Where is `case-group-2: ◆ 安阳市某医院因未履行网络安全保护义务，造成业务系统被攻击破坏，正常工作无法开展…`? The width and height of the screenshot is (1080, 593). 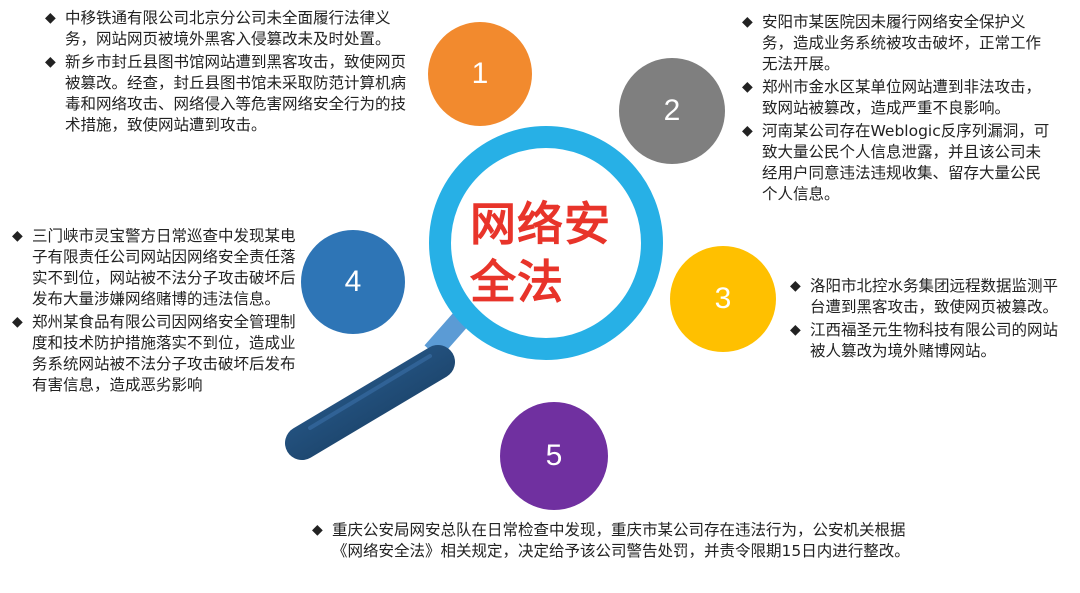 case-group-2: ◆ 安阳市某医院因未履行网络安全保护义务，造成业务系统被攻击破坏，正常工作无法开展… is located at coordinates (897, 109).